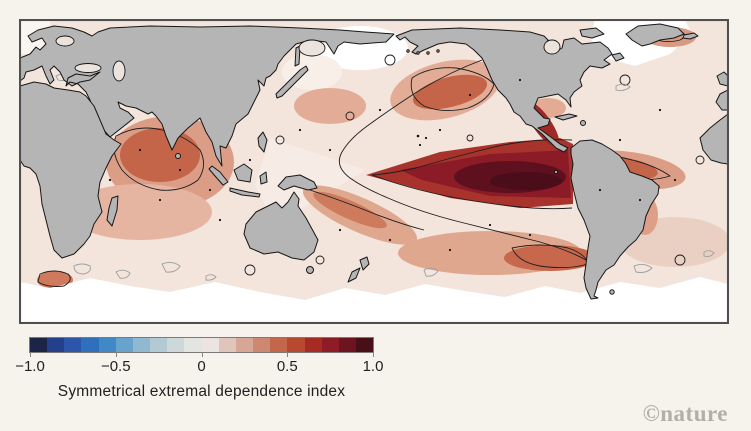 The height and width of the screenshot is (431, 751). Describe the element at coordinates (312, 48) in the screenshot. I see `sea-of-okhotsk` at that location.